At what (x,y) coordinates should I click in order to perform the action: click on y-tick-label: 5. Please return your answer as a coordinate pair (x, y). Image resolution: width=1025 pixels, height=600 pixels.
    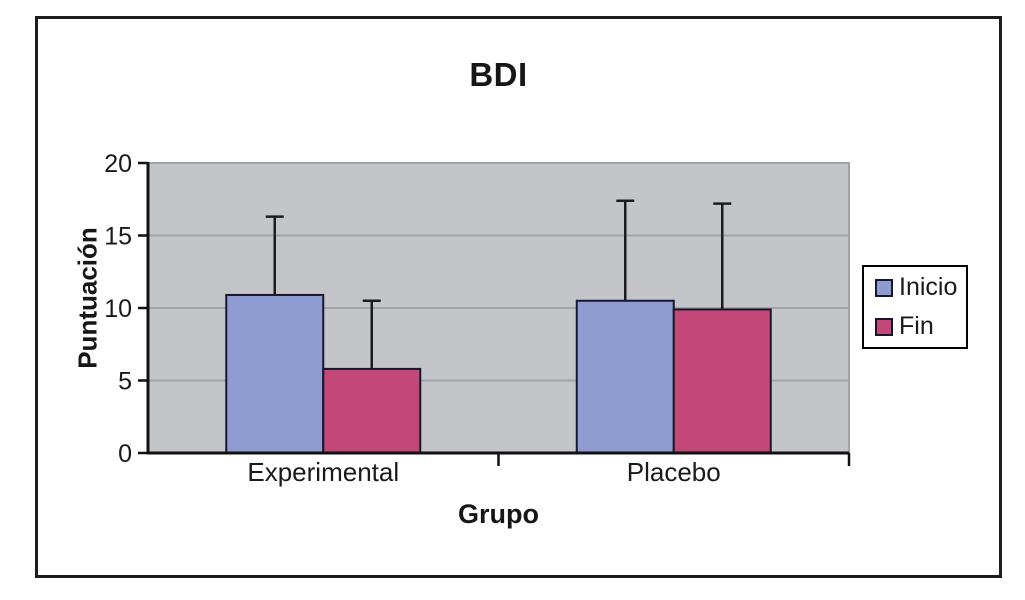
    Looking at the image, I should click on (125, 382).